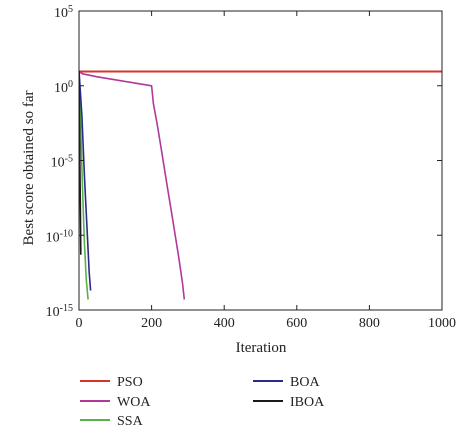 Image resolution: width=474 pixels, height=444 pixels. Describe the element at coordinates (59, 237) in the screenshot. I see `y-tick-label: 10⁻¹⁰` at that location.